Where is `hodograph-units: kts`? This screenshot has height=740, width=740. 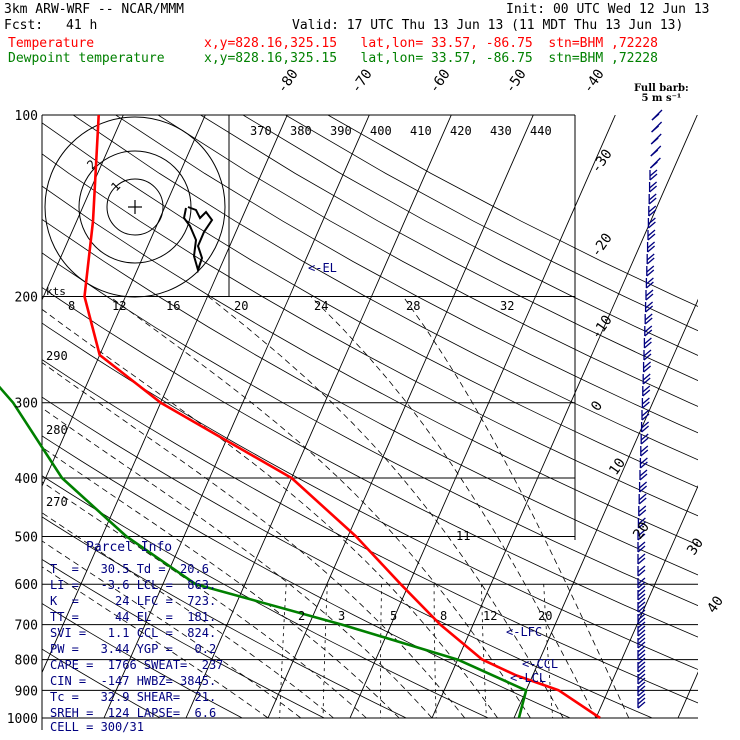
hodograph-units: kts is located at coordinates (56, 291).